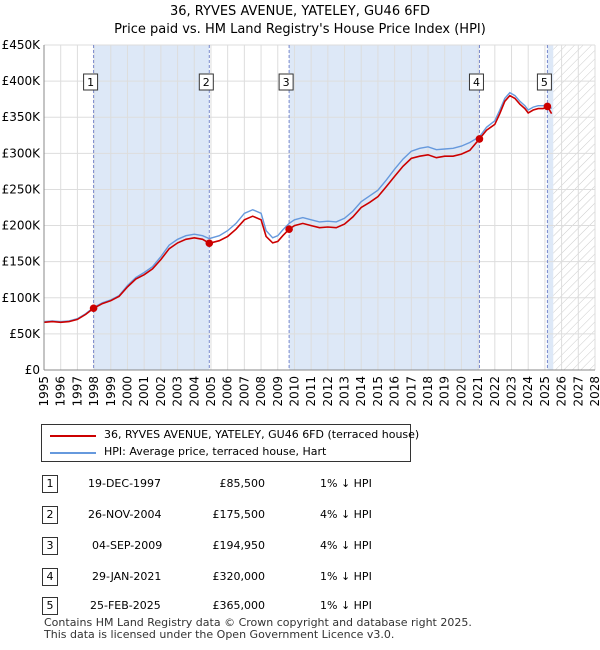  What do you see at coordinates (461, 391) in the screenshot?
I see `x-tick-label: 2020` at bounding box center [461, 391].